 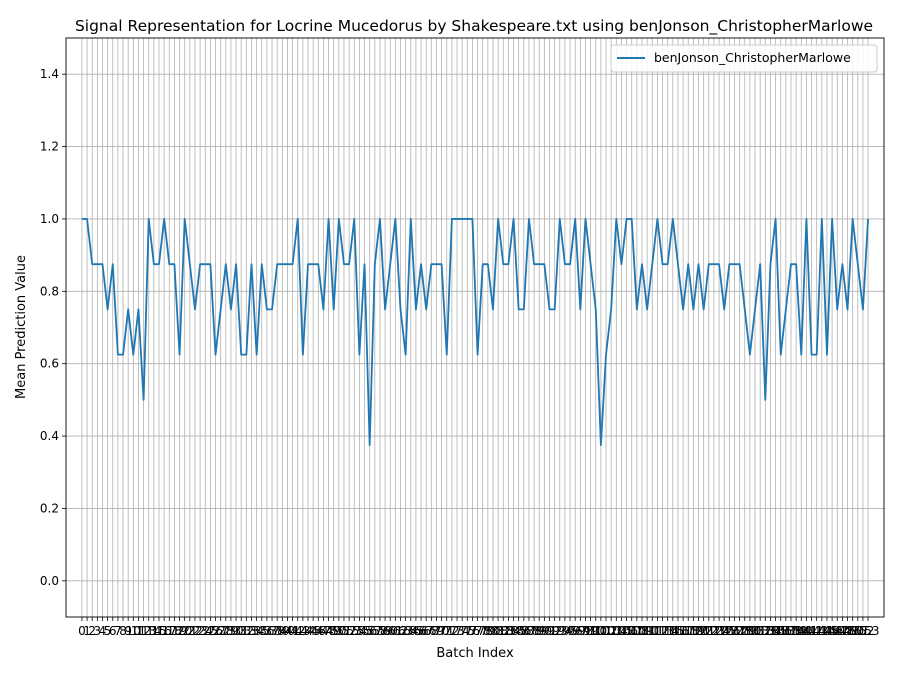 I want to click on x-tick-label: 68, so click(x=431, y=631).